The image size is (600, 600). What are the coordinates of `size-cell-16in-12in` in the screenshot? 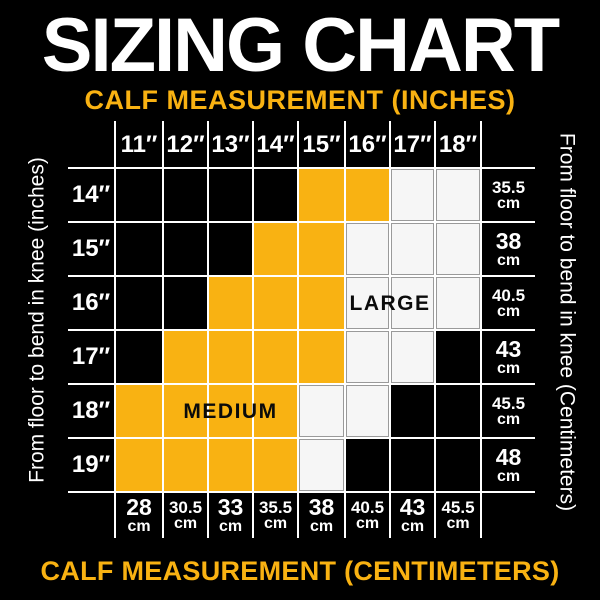 It's located at (185, 303).